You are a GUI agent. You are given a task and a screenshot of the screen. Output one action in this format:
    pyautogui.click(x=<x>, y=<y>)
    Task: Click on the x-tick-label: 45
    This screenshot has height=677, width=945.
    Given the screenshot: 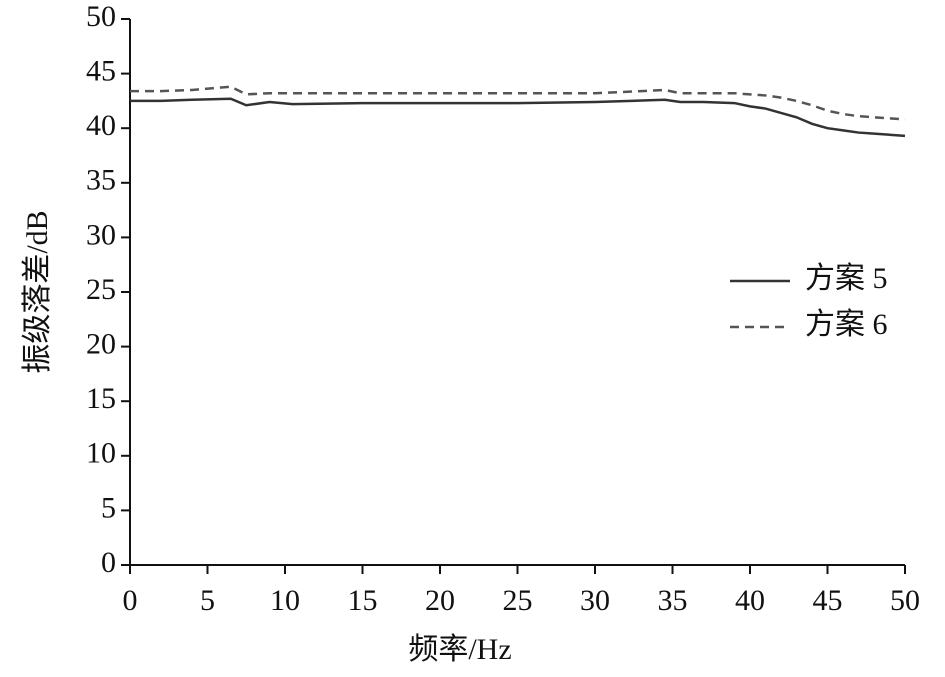 What is the action you would take?
    pyautogui.click(x=828, y=600)
    